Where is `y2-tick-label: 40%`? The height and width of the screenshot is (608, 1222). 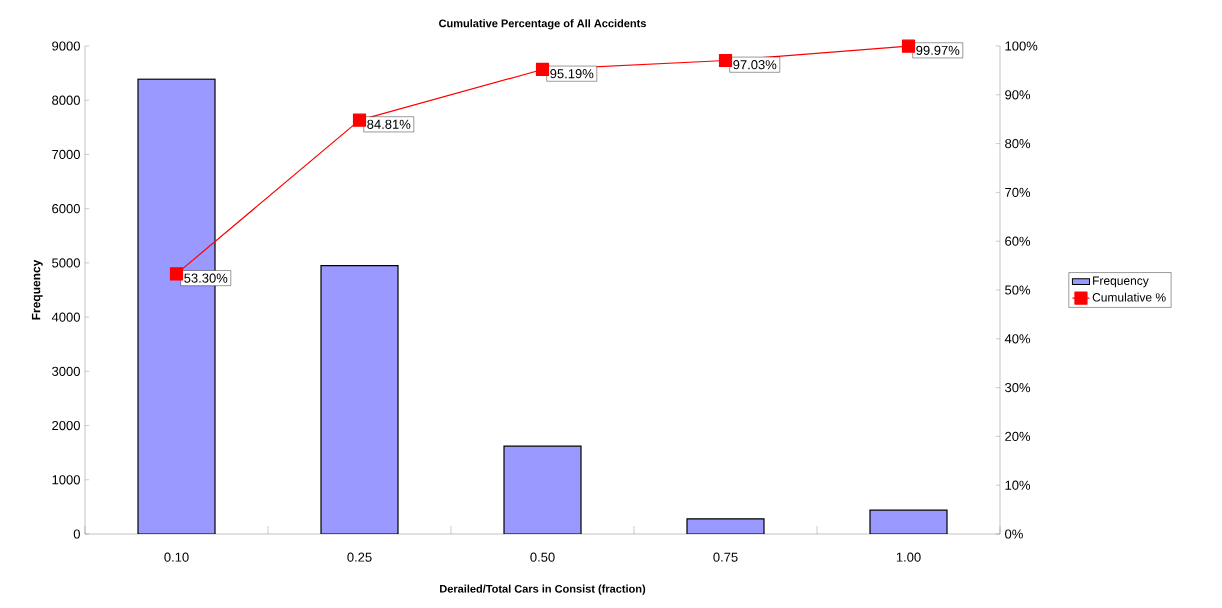 y2-tick-label: 40% is located at coordinates (1017, 339).